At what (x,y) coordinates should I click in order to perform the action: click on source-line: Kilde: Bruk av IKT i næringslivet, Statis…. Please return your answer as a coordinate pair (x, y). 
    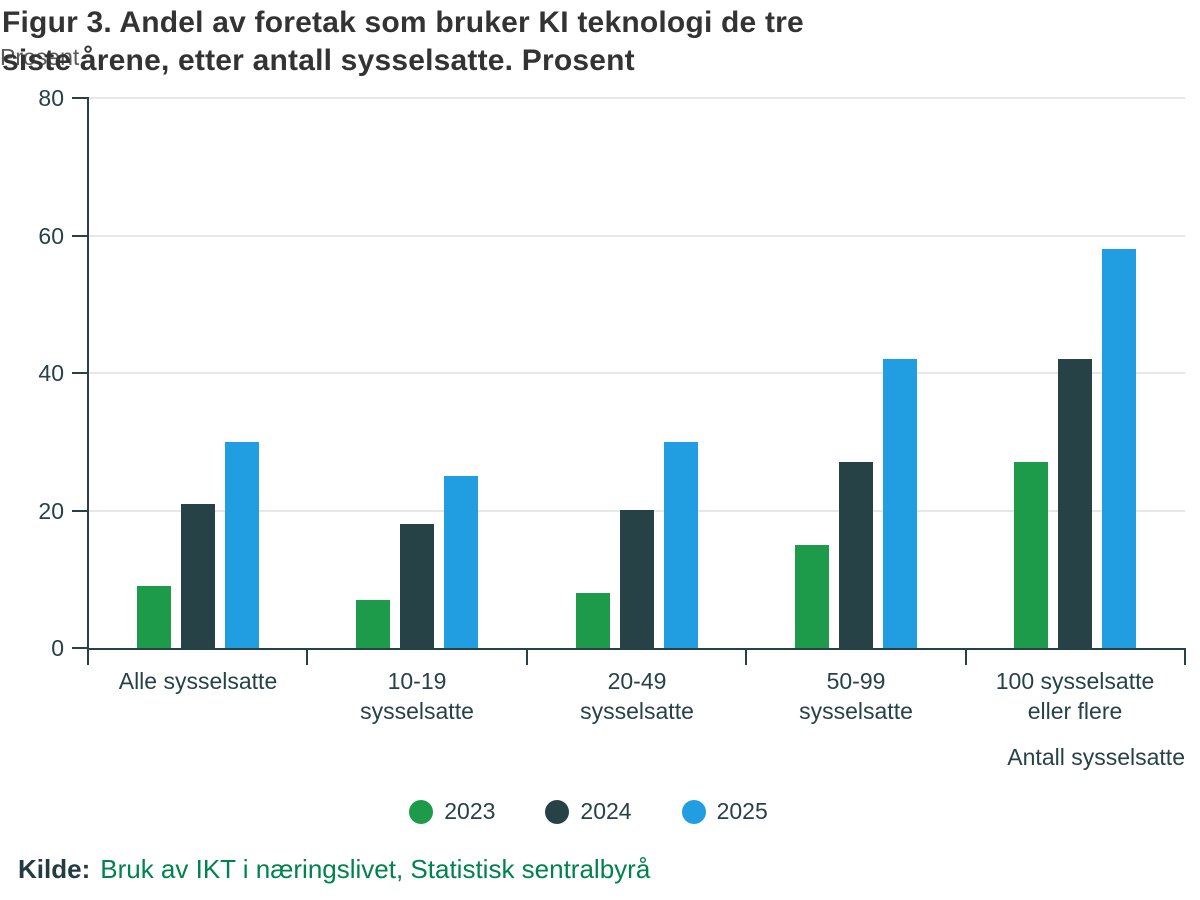
    Looking at the image, I should click on (334, 869).